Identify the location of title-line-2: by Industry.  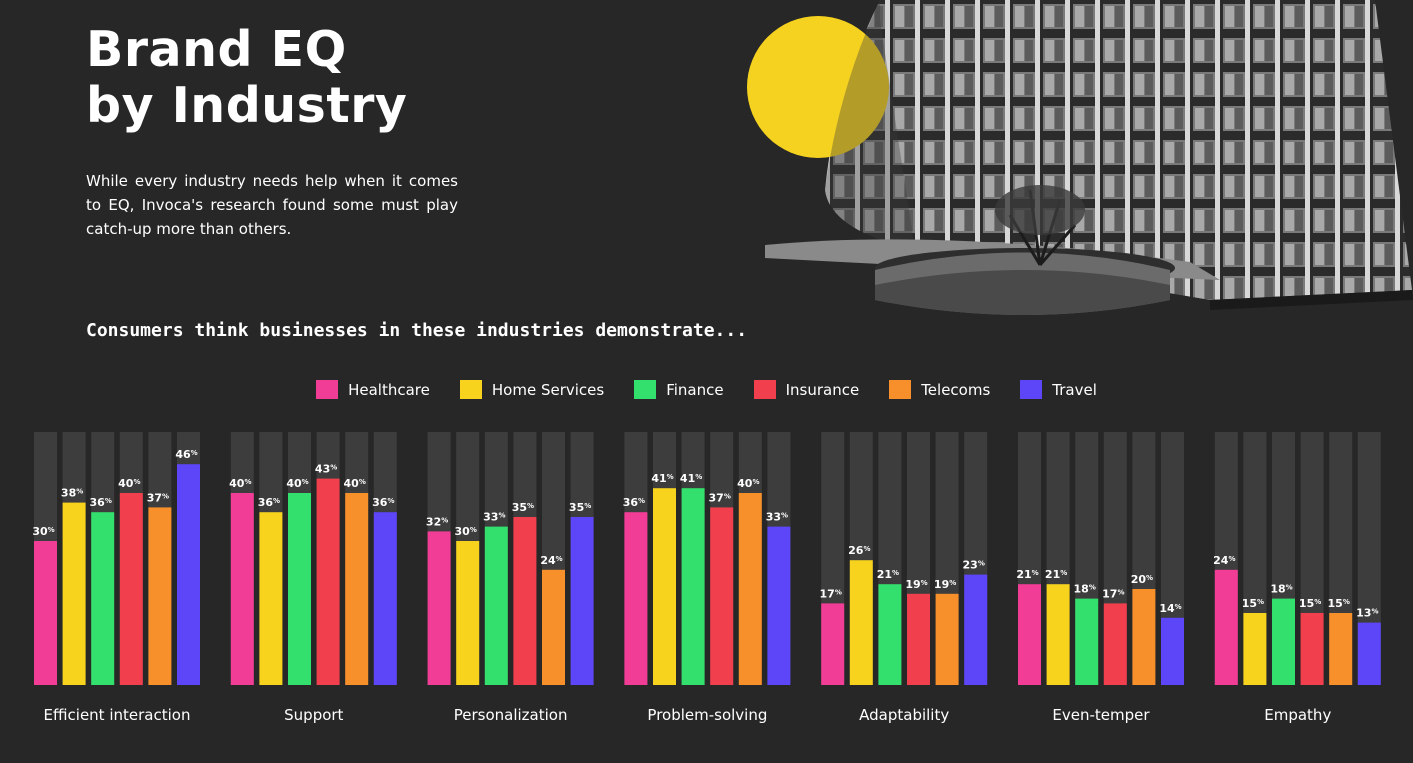
(247, 105).